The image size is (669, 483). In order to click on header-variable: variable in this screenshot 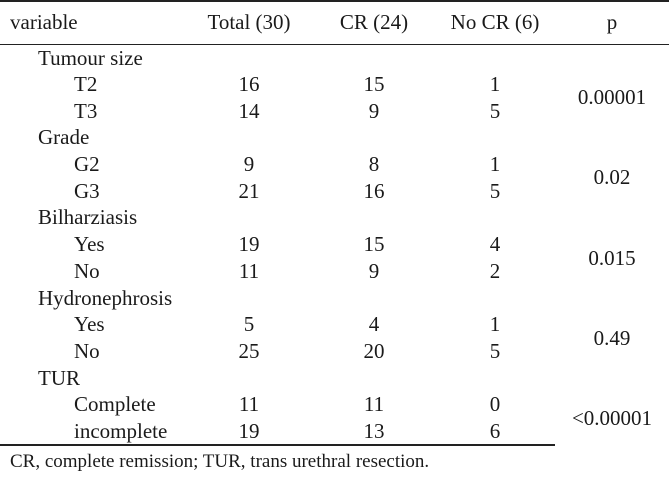, I will do `click(92, 22)`.